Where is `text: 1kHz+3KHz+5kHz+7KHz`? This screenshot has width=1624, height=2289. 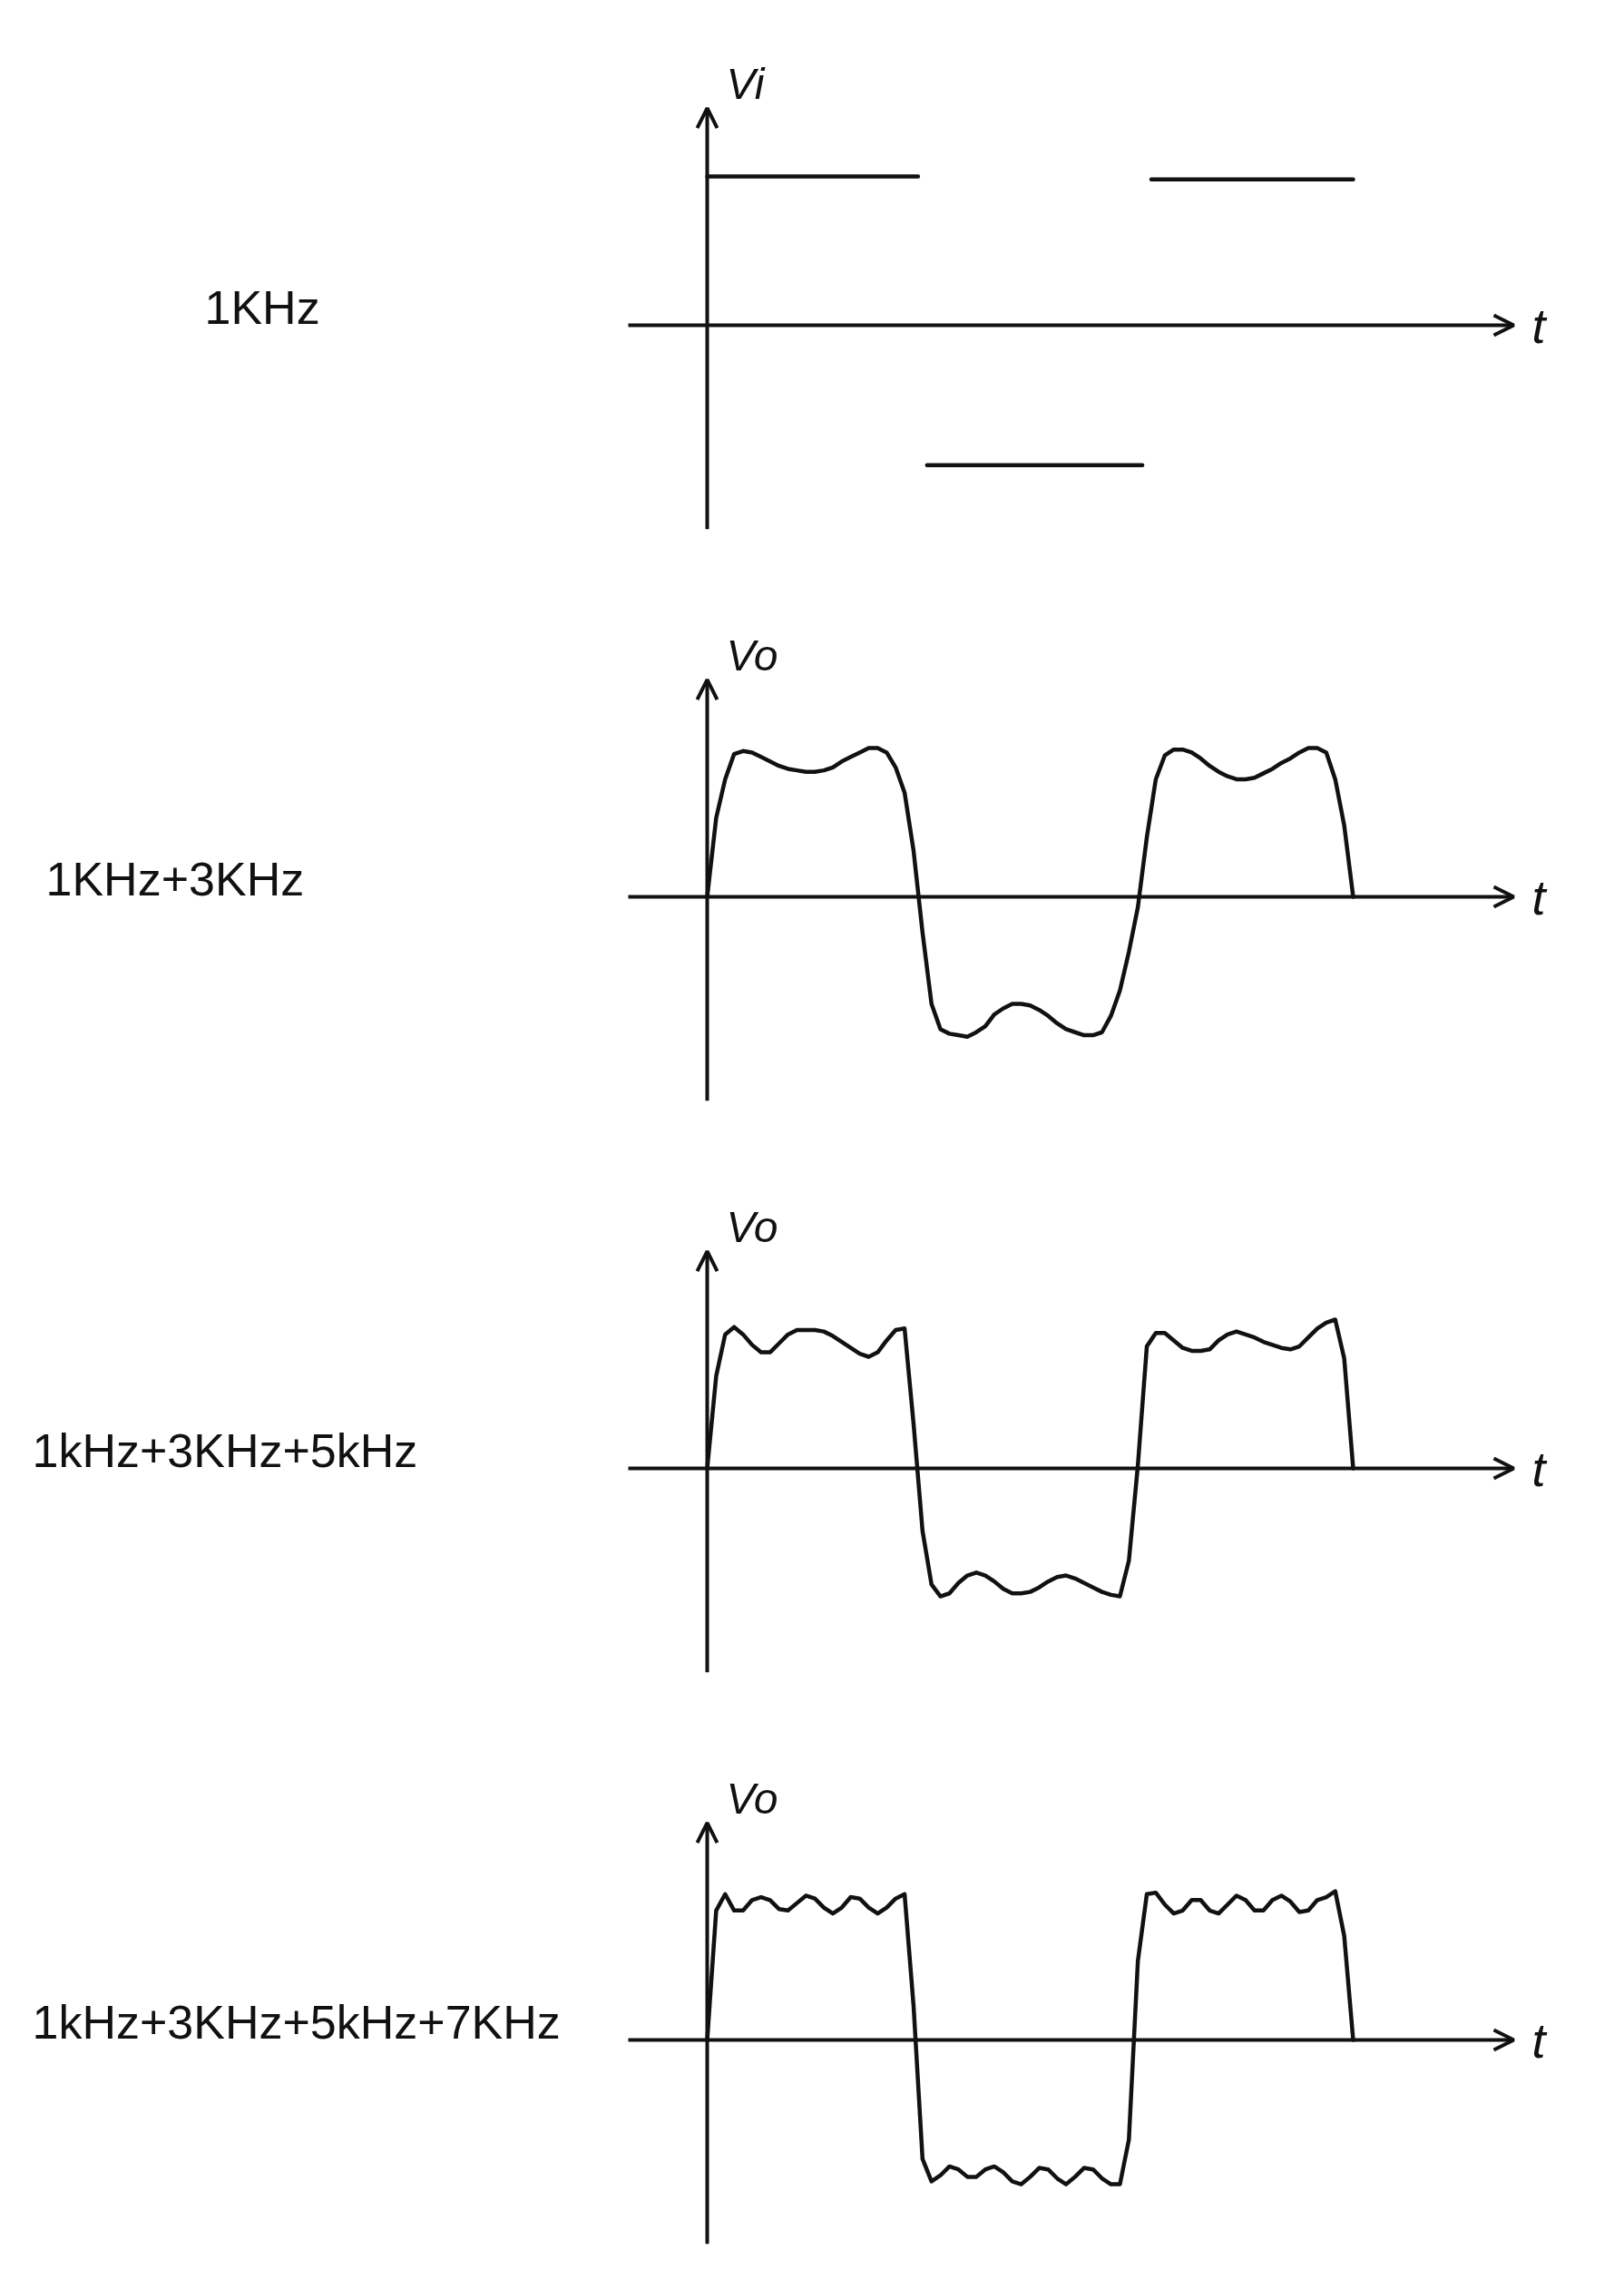 text: 1kHz+3KHz+5kHz+7KHz is located at coordinates (296, 2022).